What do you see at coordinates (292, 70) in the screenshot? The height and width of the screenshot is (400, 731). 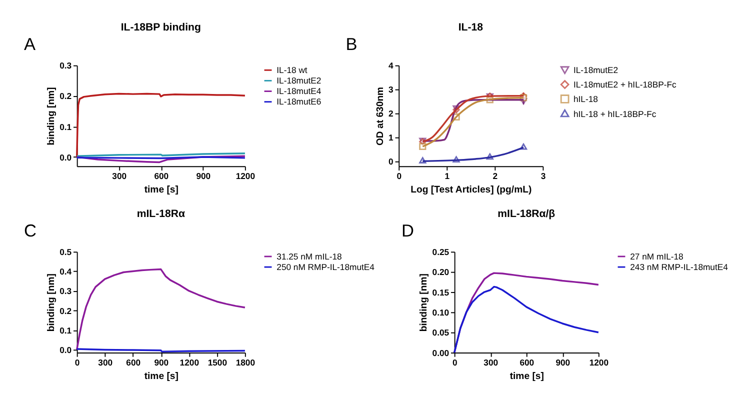 I see `legend-label: IL-18 wt` at bounding box center [292, 70].